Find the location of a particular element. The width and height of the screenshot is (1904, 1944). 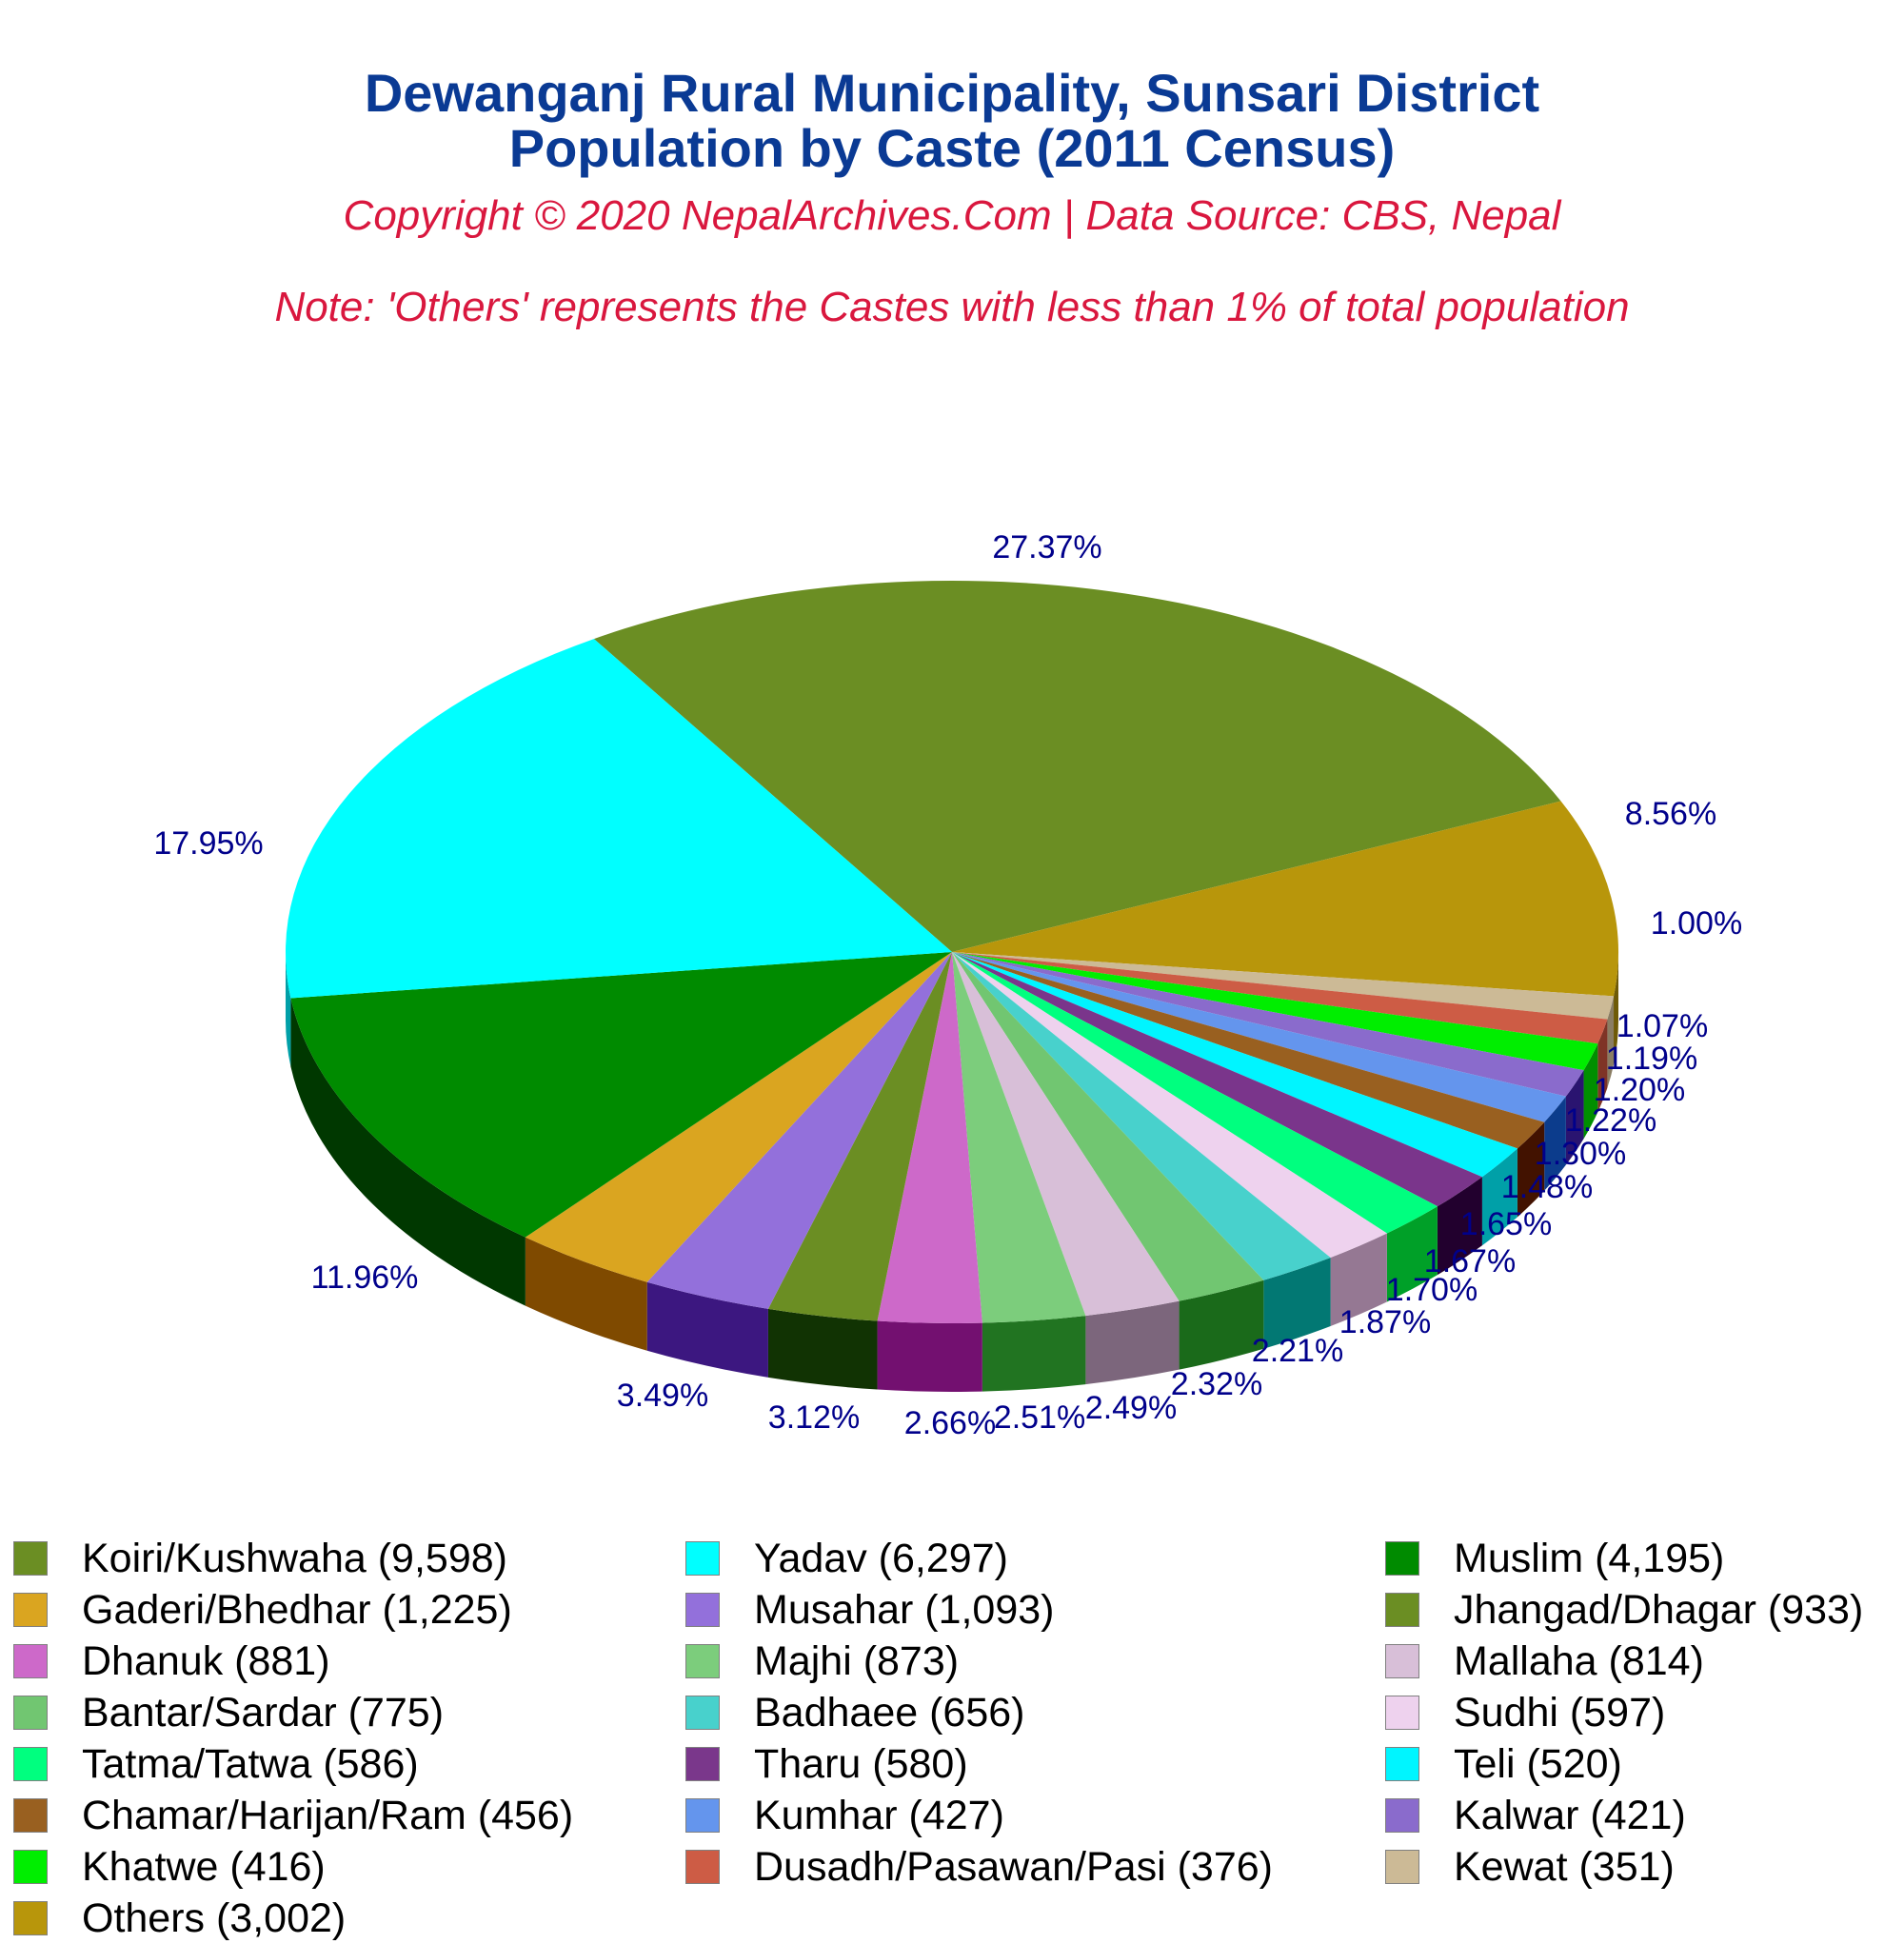

legend-item-mallaha: Mallaha (814) is located at coordinates (1544, 1662).